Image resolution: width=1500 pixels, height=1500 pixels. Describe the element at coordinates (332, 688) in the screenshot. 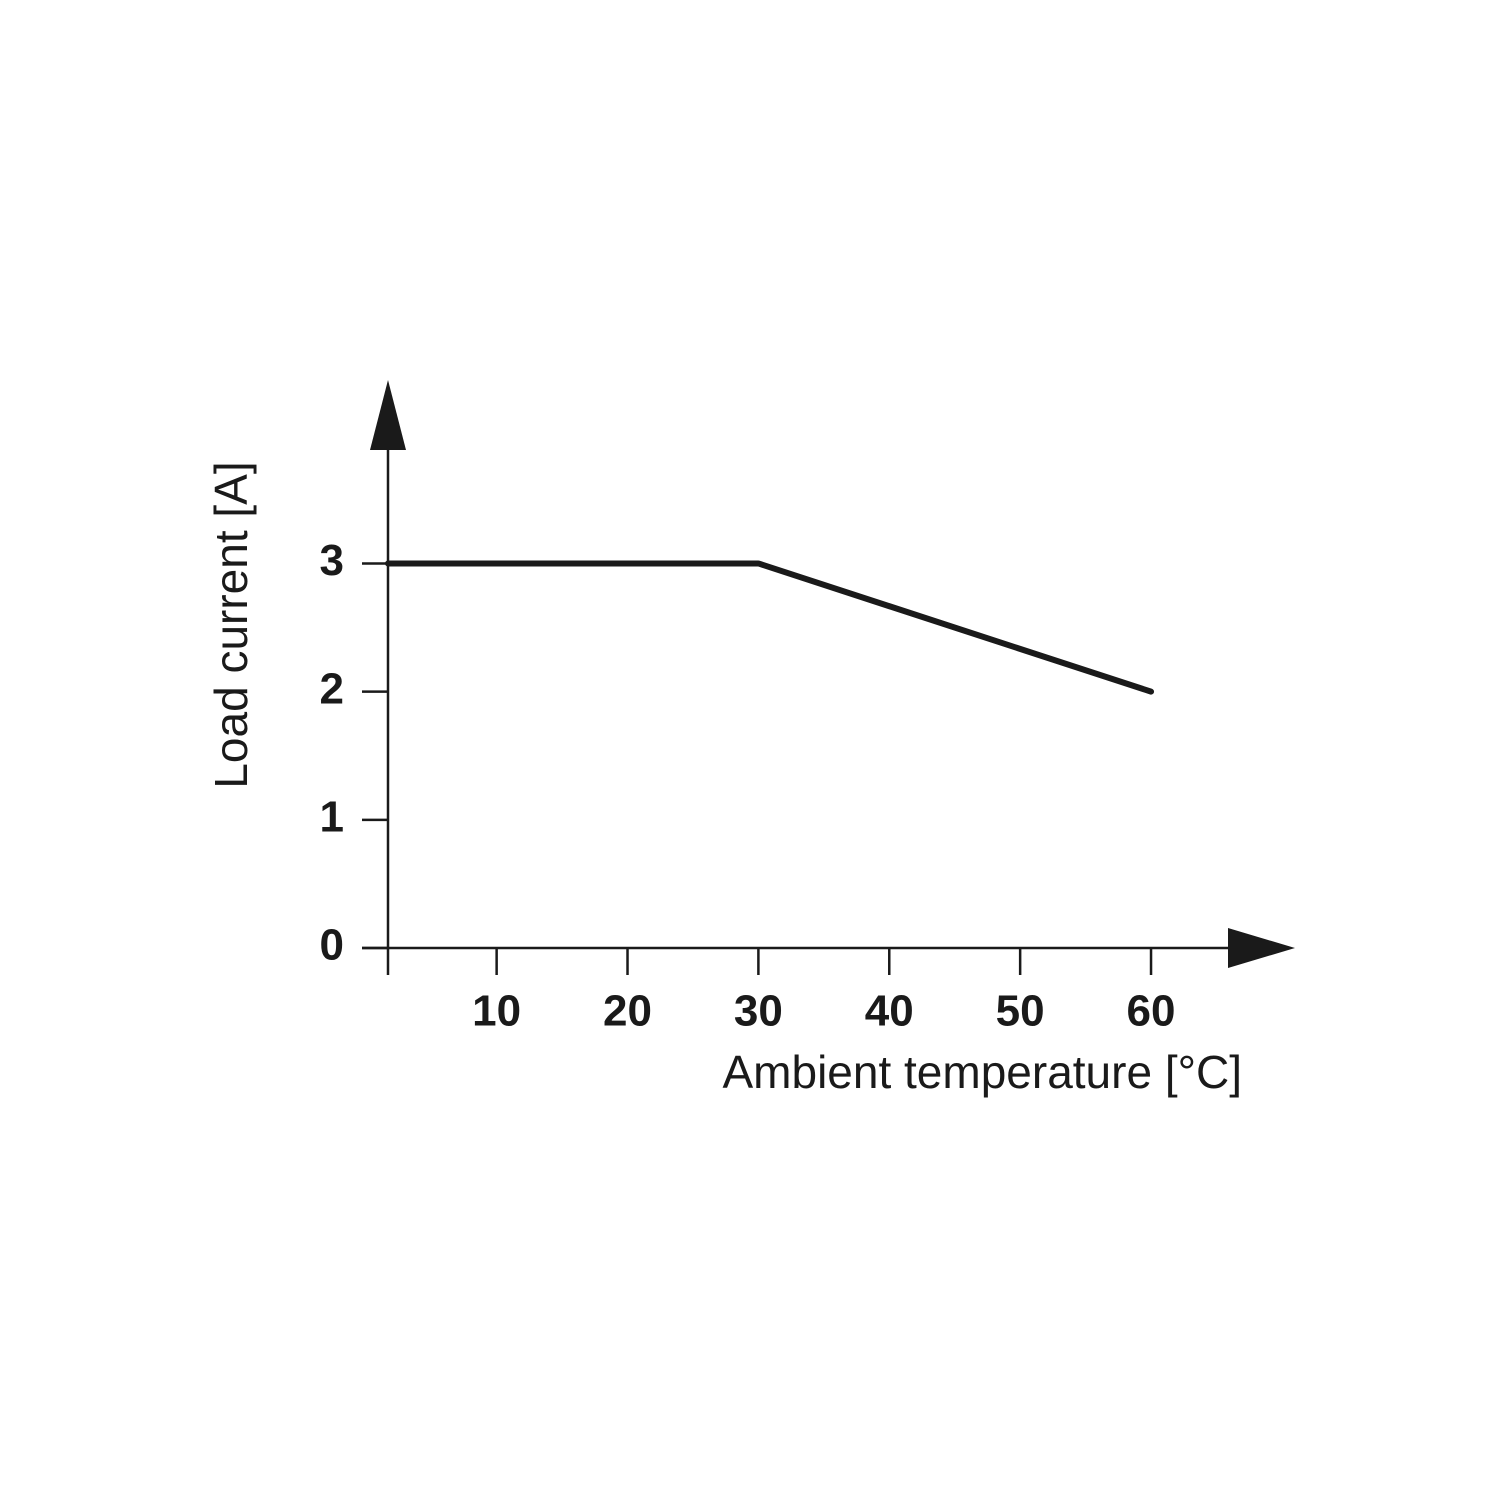

I see `y-tick-label: 2` at that location.